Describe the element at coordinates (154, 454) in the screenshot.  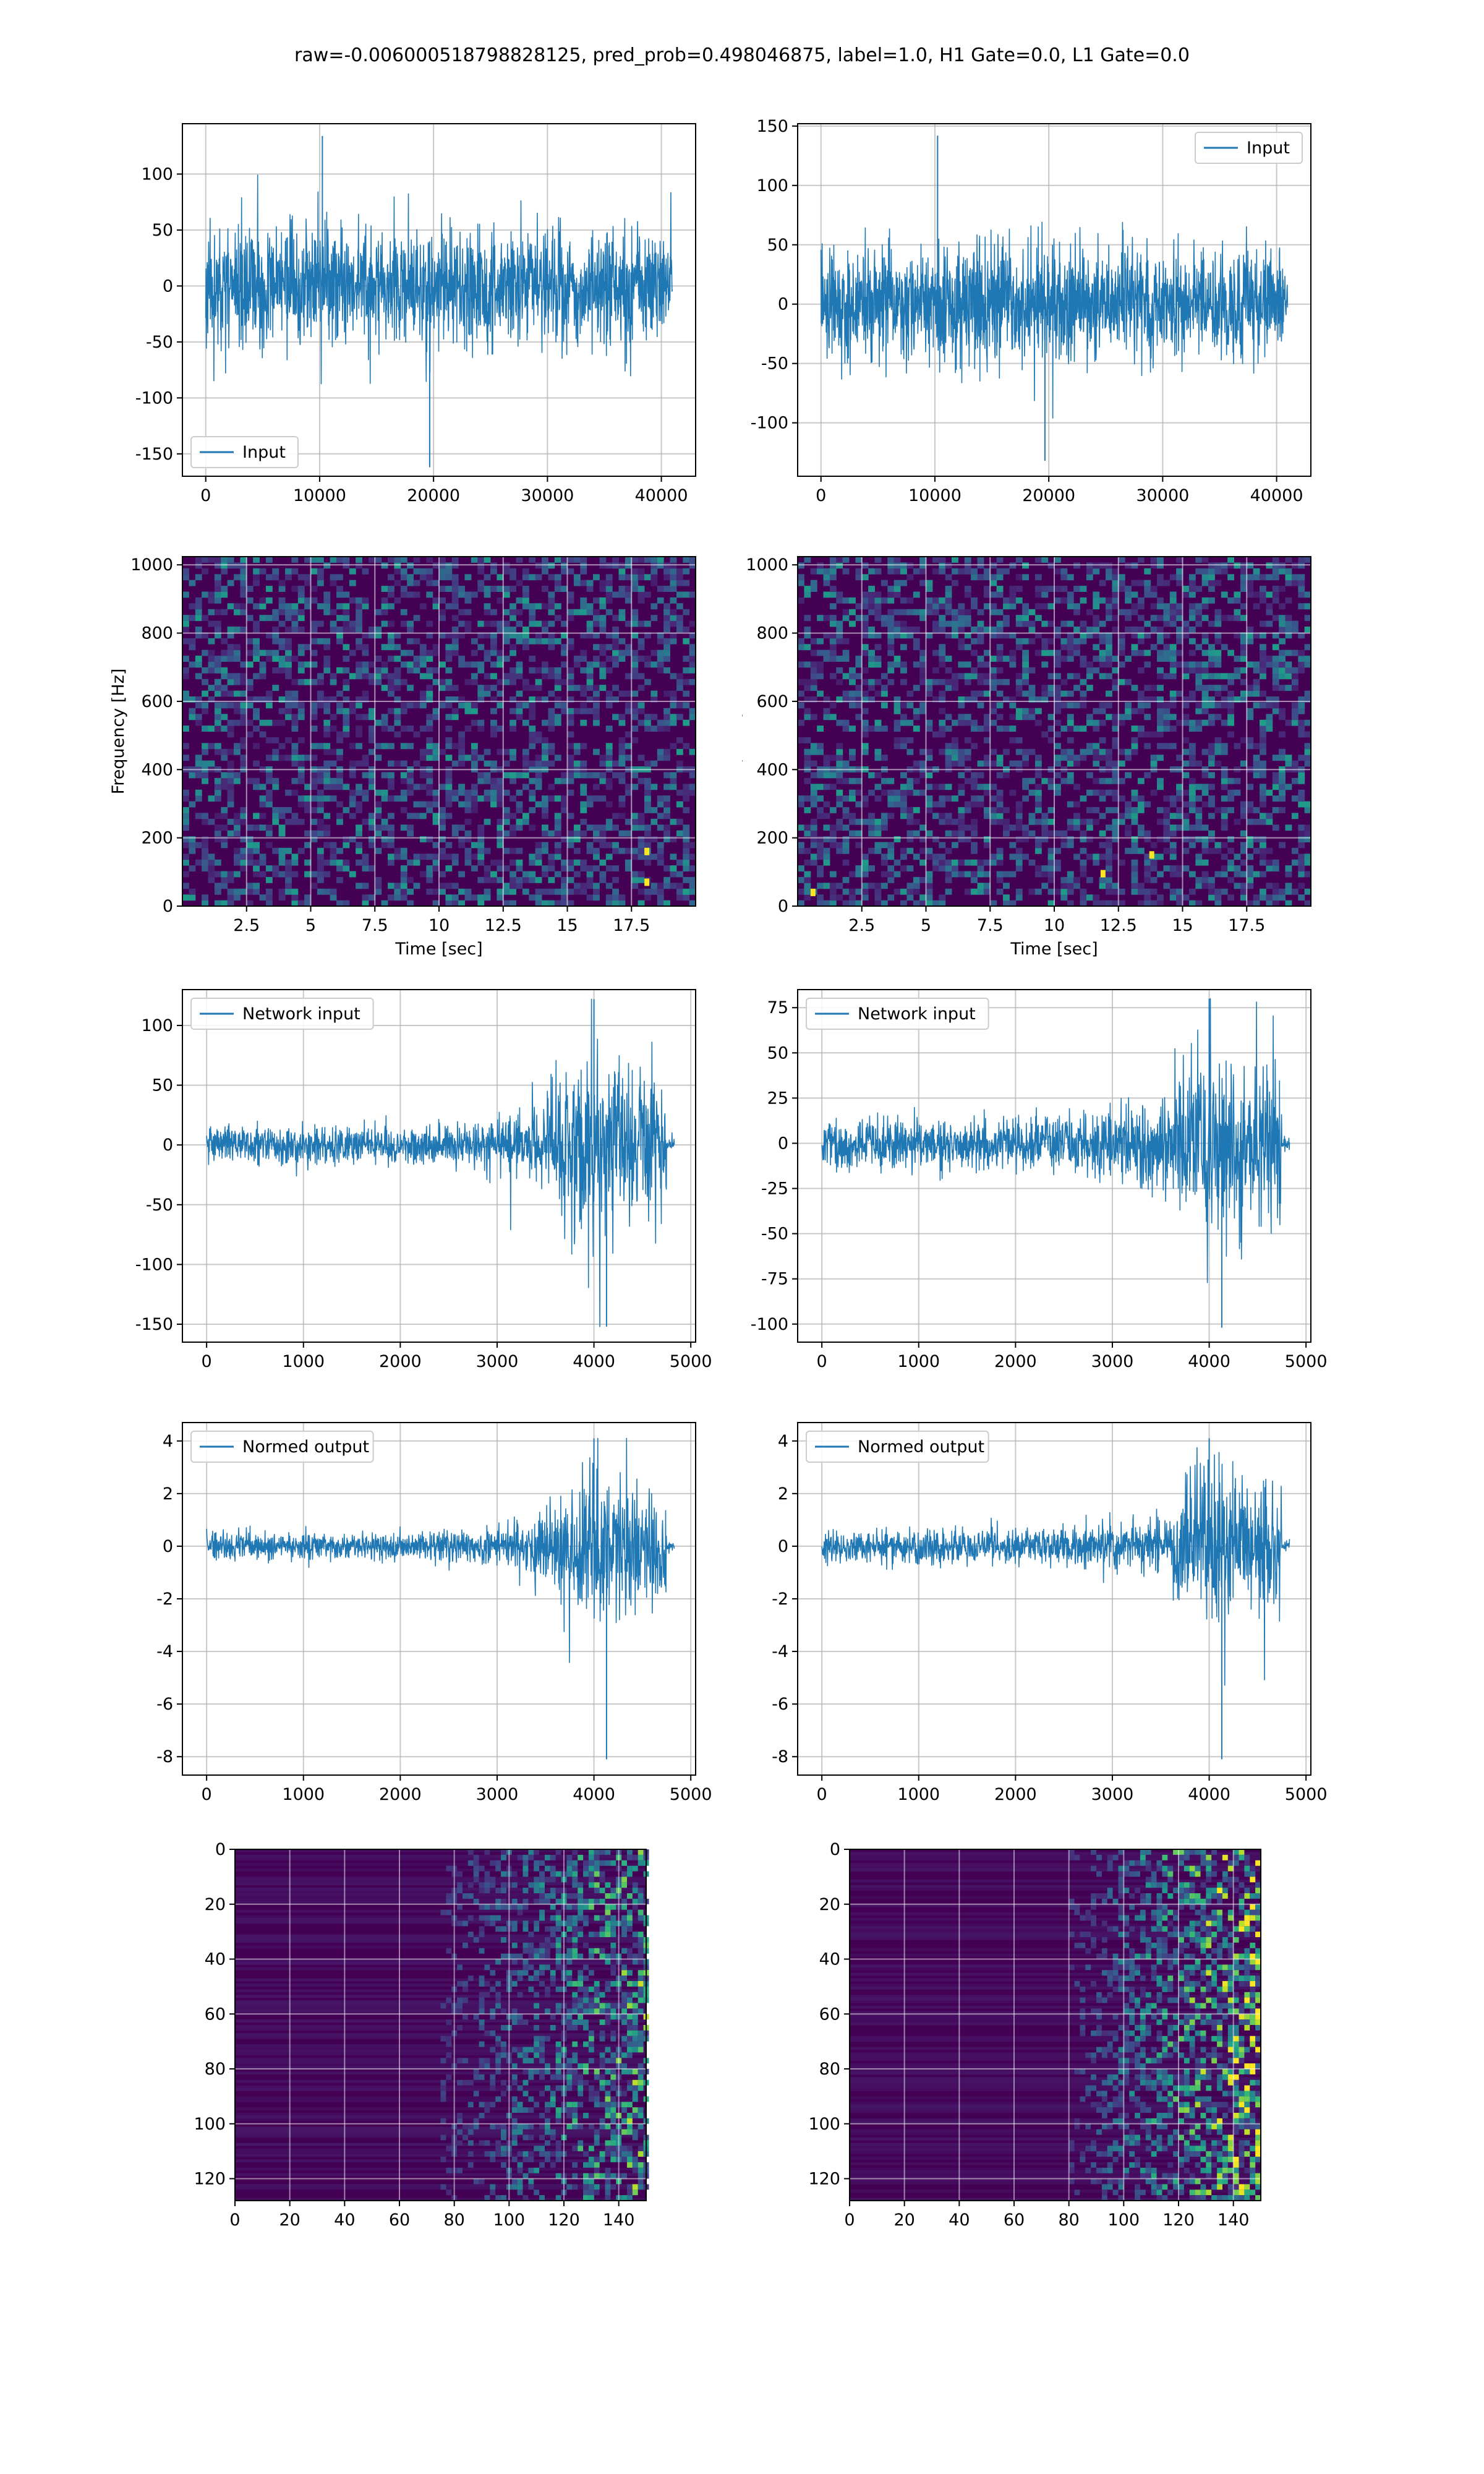
I see `y-tick-label: -150` at that location.